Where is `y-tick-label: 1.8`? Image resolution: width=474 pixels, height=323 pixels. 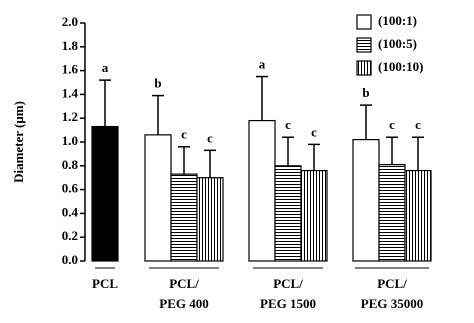 y-tick-label: 1.8 is located at coordinates (70, 45).